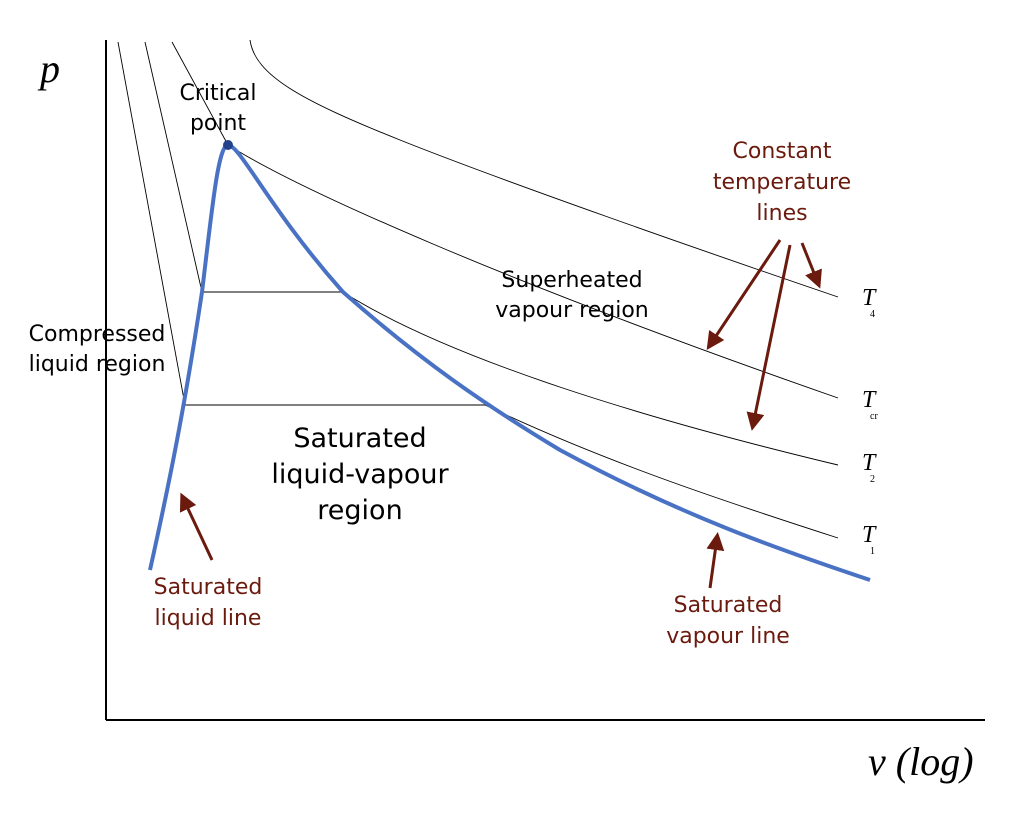 This screenshot has width=1024, height=819. I want to click on label: lines, so click(781, 213).